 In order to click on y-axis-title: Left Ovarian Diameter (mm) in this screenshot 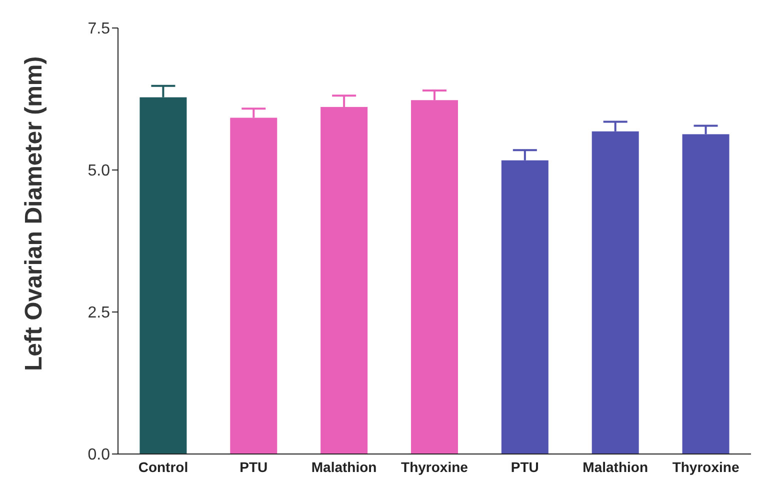, I will do `click(34, 213)`.